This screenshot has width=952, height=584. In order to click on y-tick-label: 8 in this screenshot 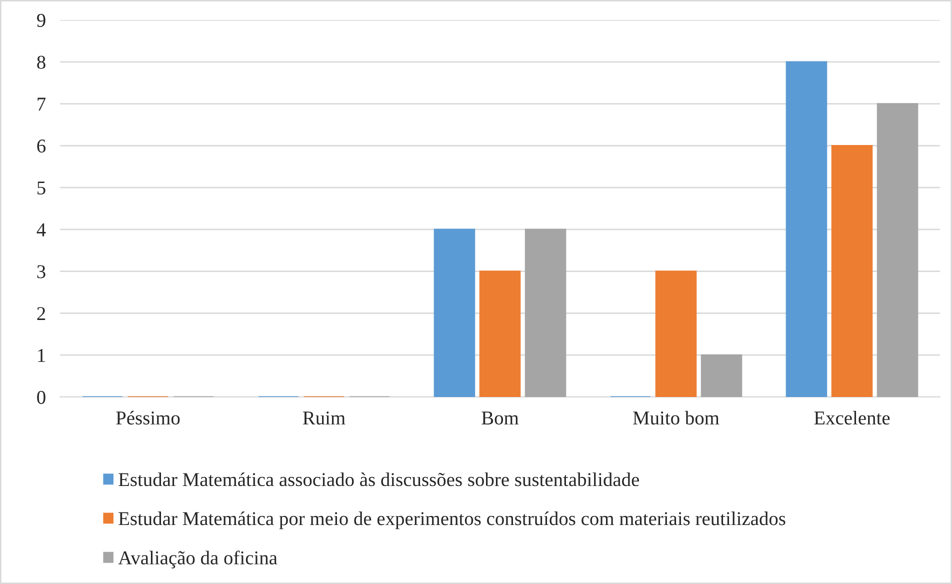, I will do `click(41, 62)`.